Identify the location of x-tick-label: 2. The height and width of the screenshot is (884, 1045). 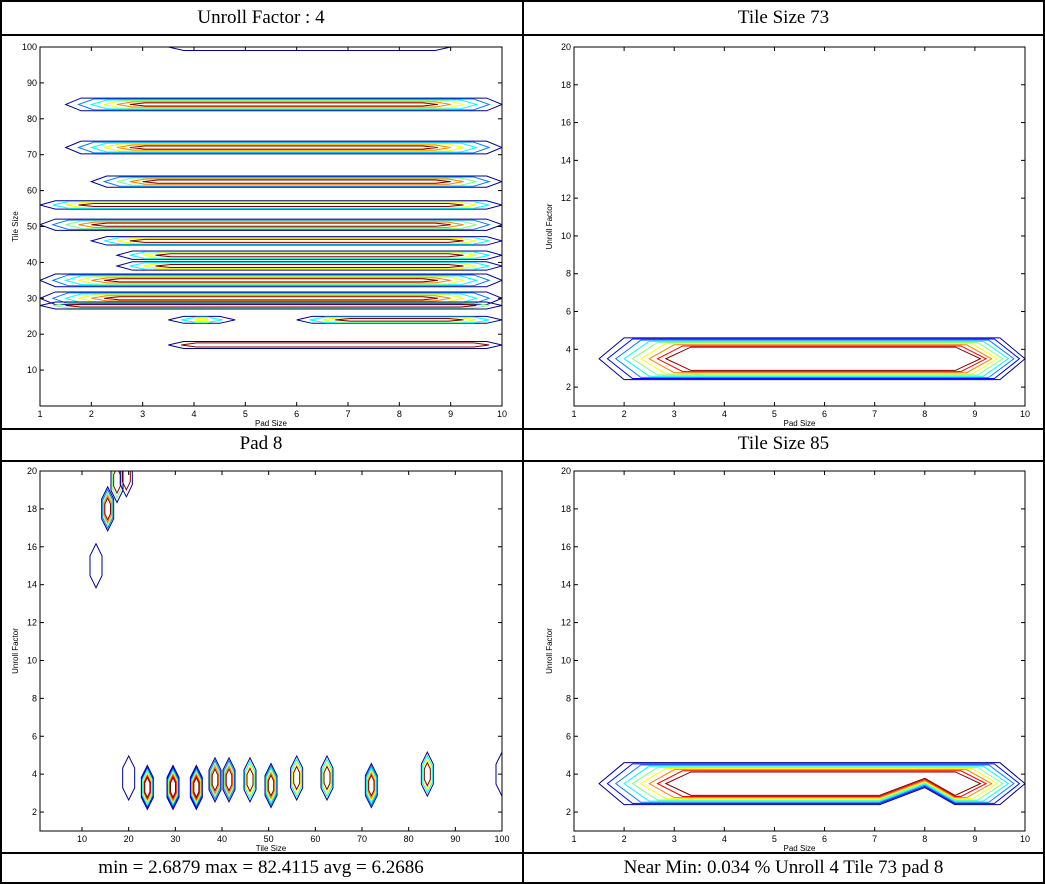
(91, 414).